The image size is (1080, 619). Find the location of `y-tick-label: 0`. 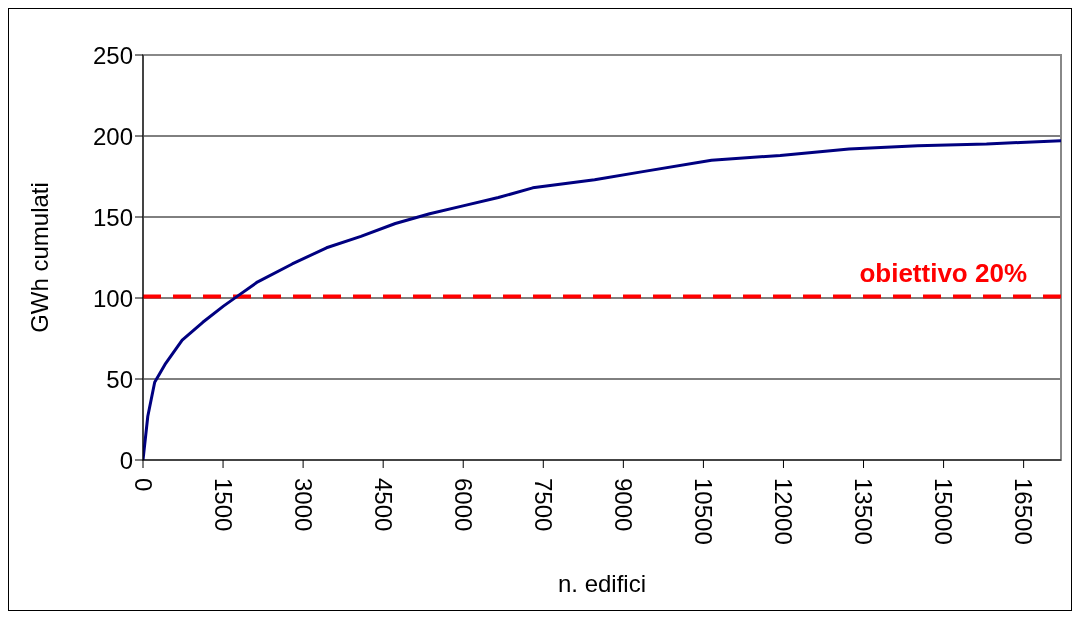

y-tick-label: 0 is located at coordinates (126, 460).